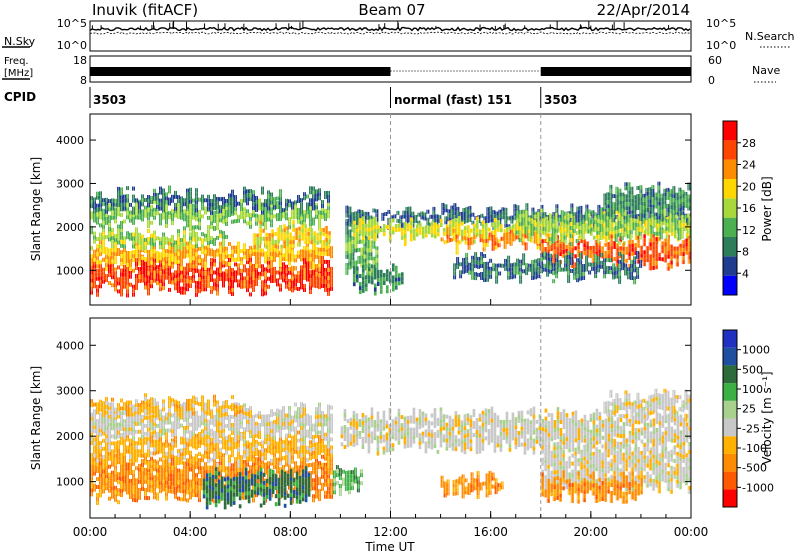 Image resolution: width=800 pixels, height=554 pixels. What do you see at coordinates (721, 45) in the screenshot?
I see `noise-right-tick-bottom: 10^0` at bounding box center [721, 45].